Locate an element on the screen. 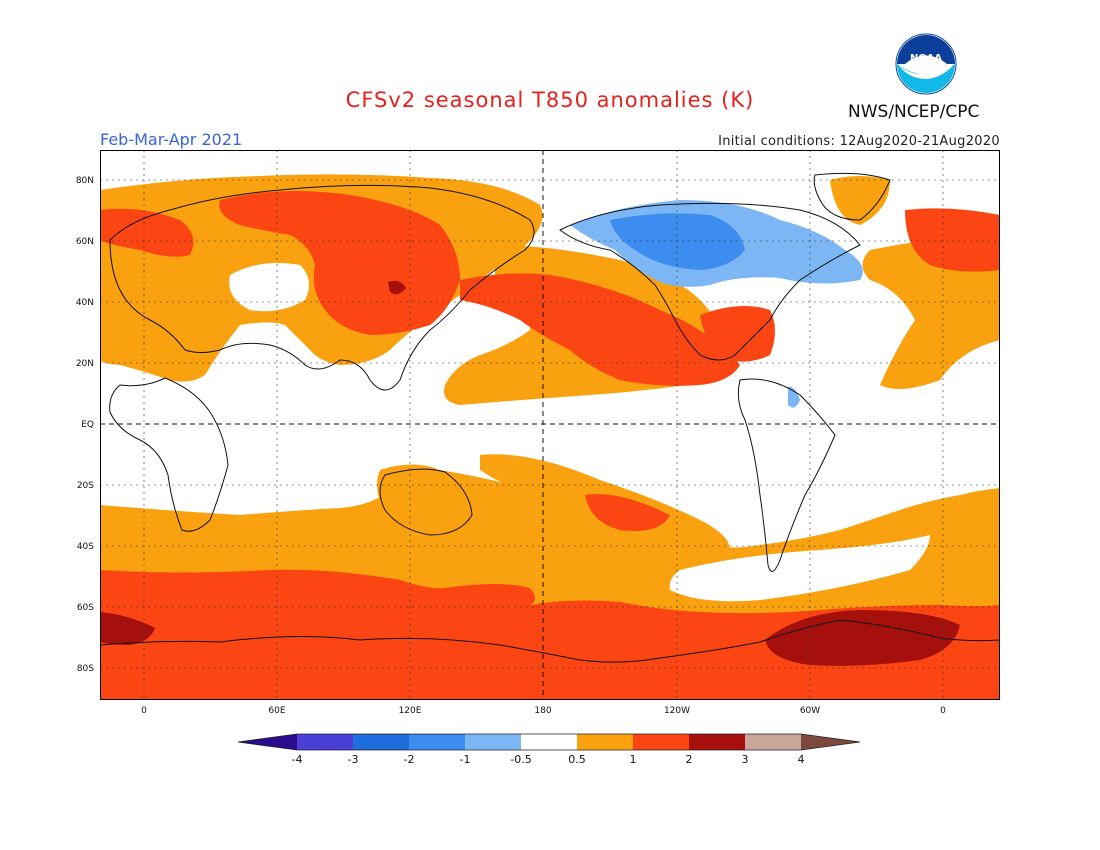 This screenshot has width=1100, height=850. lat-label: 80S is located at coordinates (85, 669).